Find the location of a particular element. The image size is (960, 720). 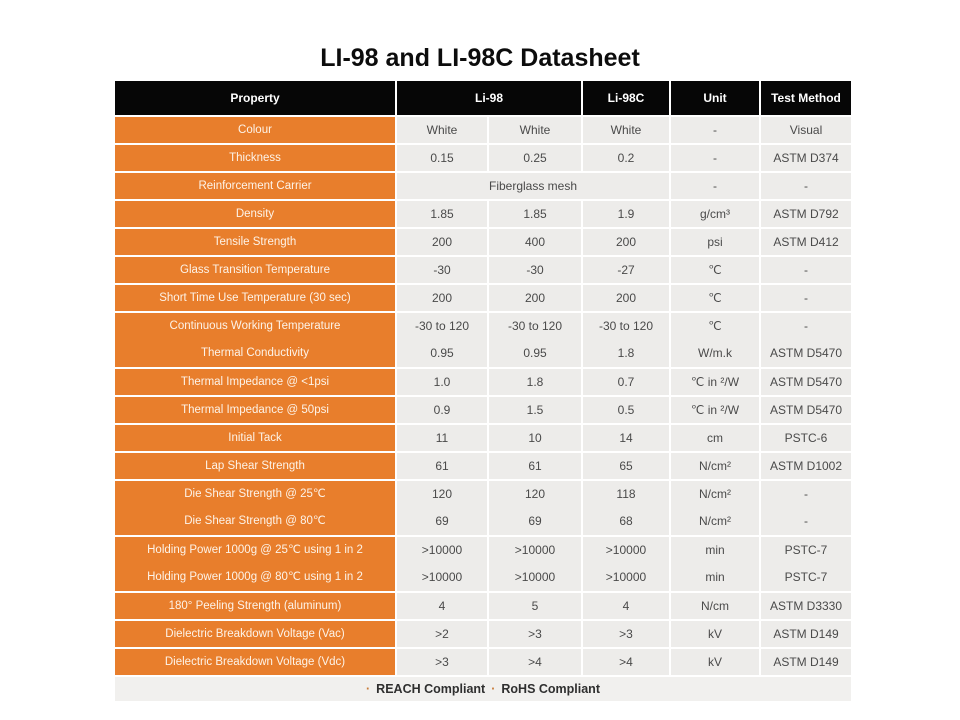

property-cell: Dielectric Breakdown Voltage (Vdc) is located at coordinates (255, 662).